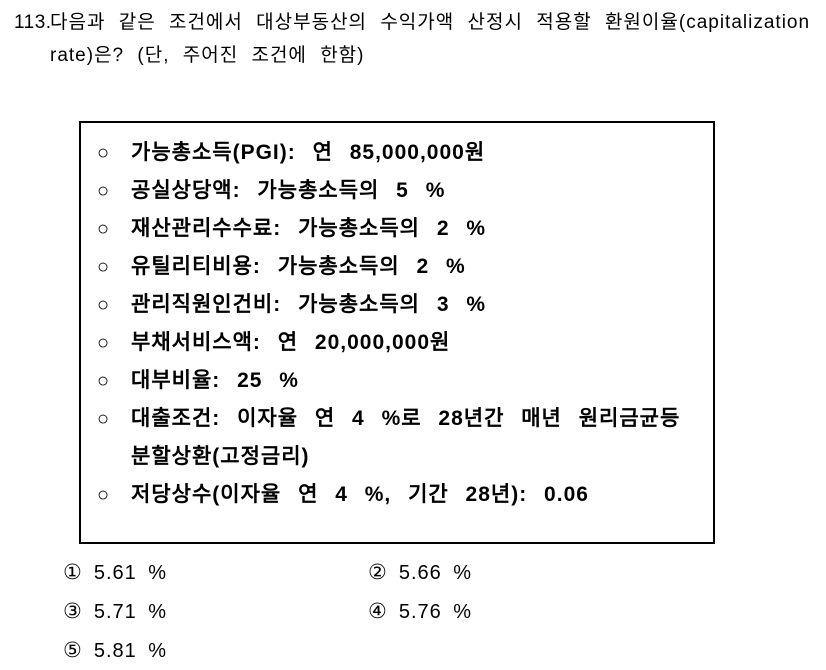  I want to click on condition-item-staff-cost: ○ 관리직원인건비: 가능총소득의 3 %, so click(394, 305).